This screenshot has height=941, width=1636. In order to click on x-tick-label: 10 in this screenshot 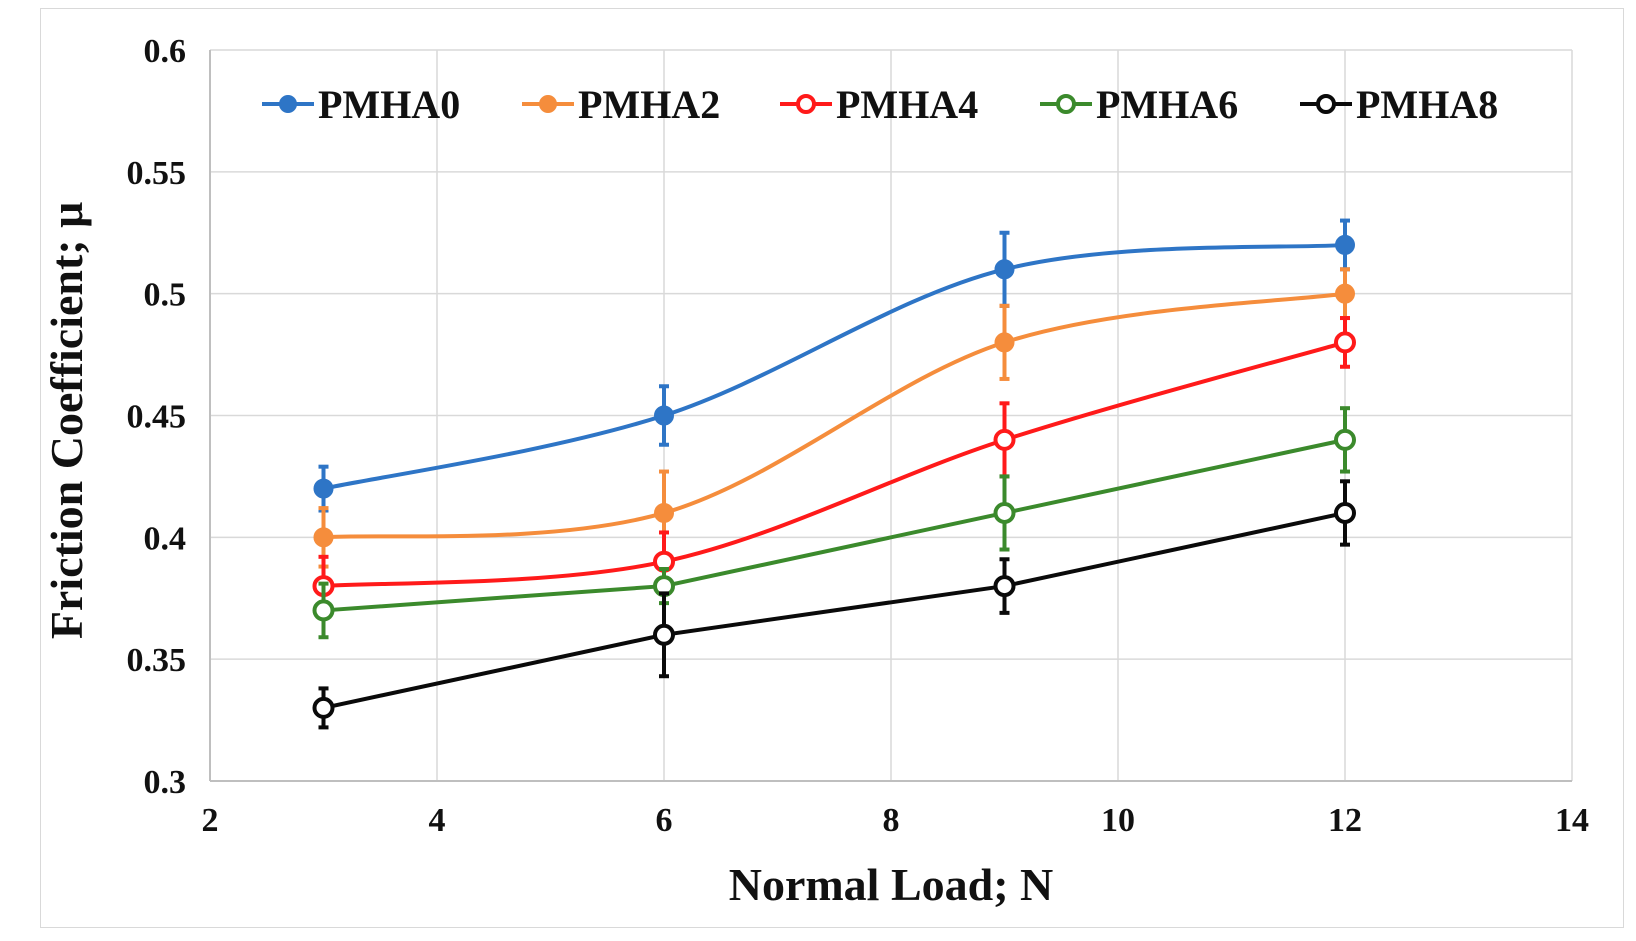, I will do `click(1118, 820)`.